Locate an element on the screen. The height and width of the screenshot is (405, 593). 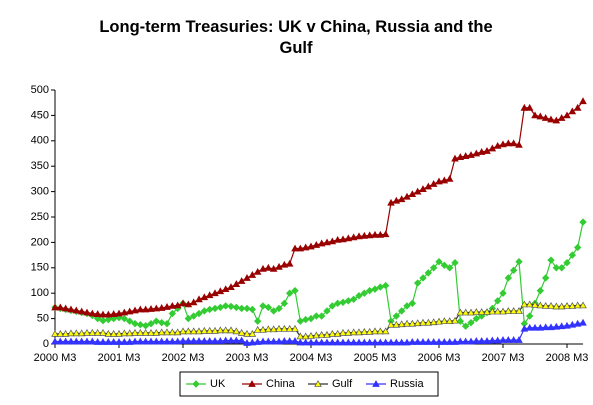
legend-label: China is located at coordinates (281, 384).